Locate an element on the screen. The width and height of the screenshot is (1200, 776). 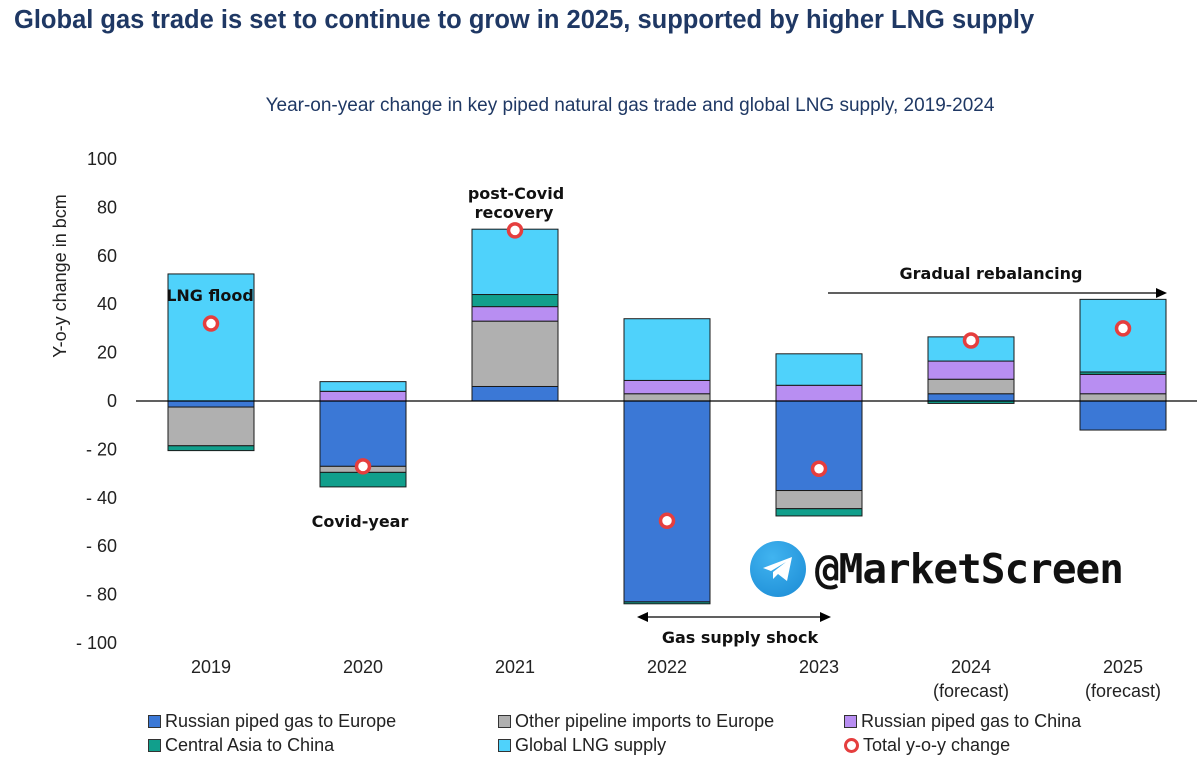
y-tick-label: - 80 is located at coordinates (101, 595).